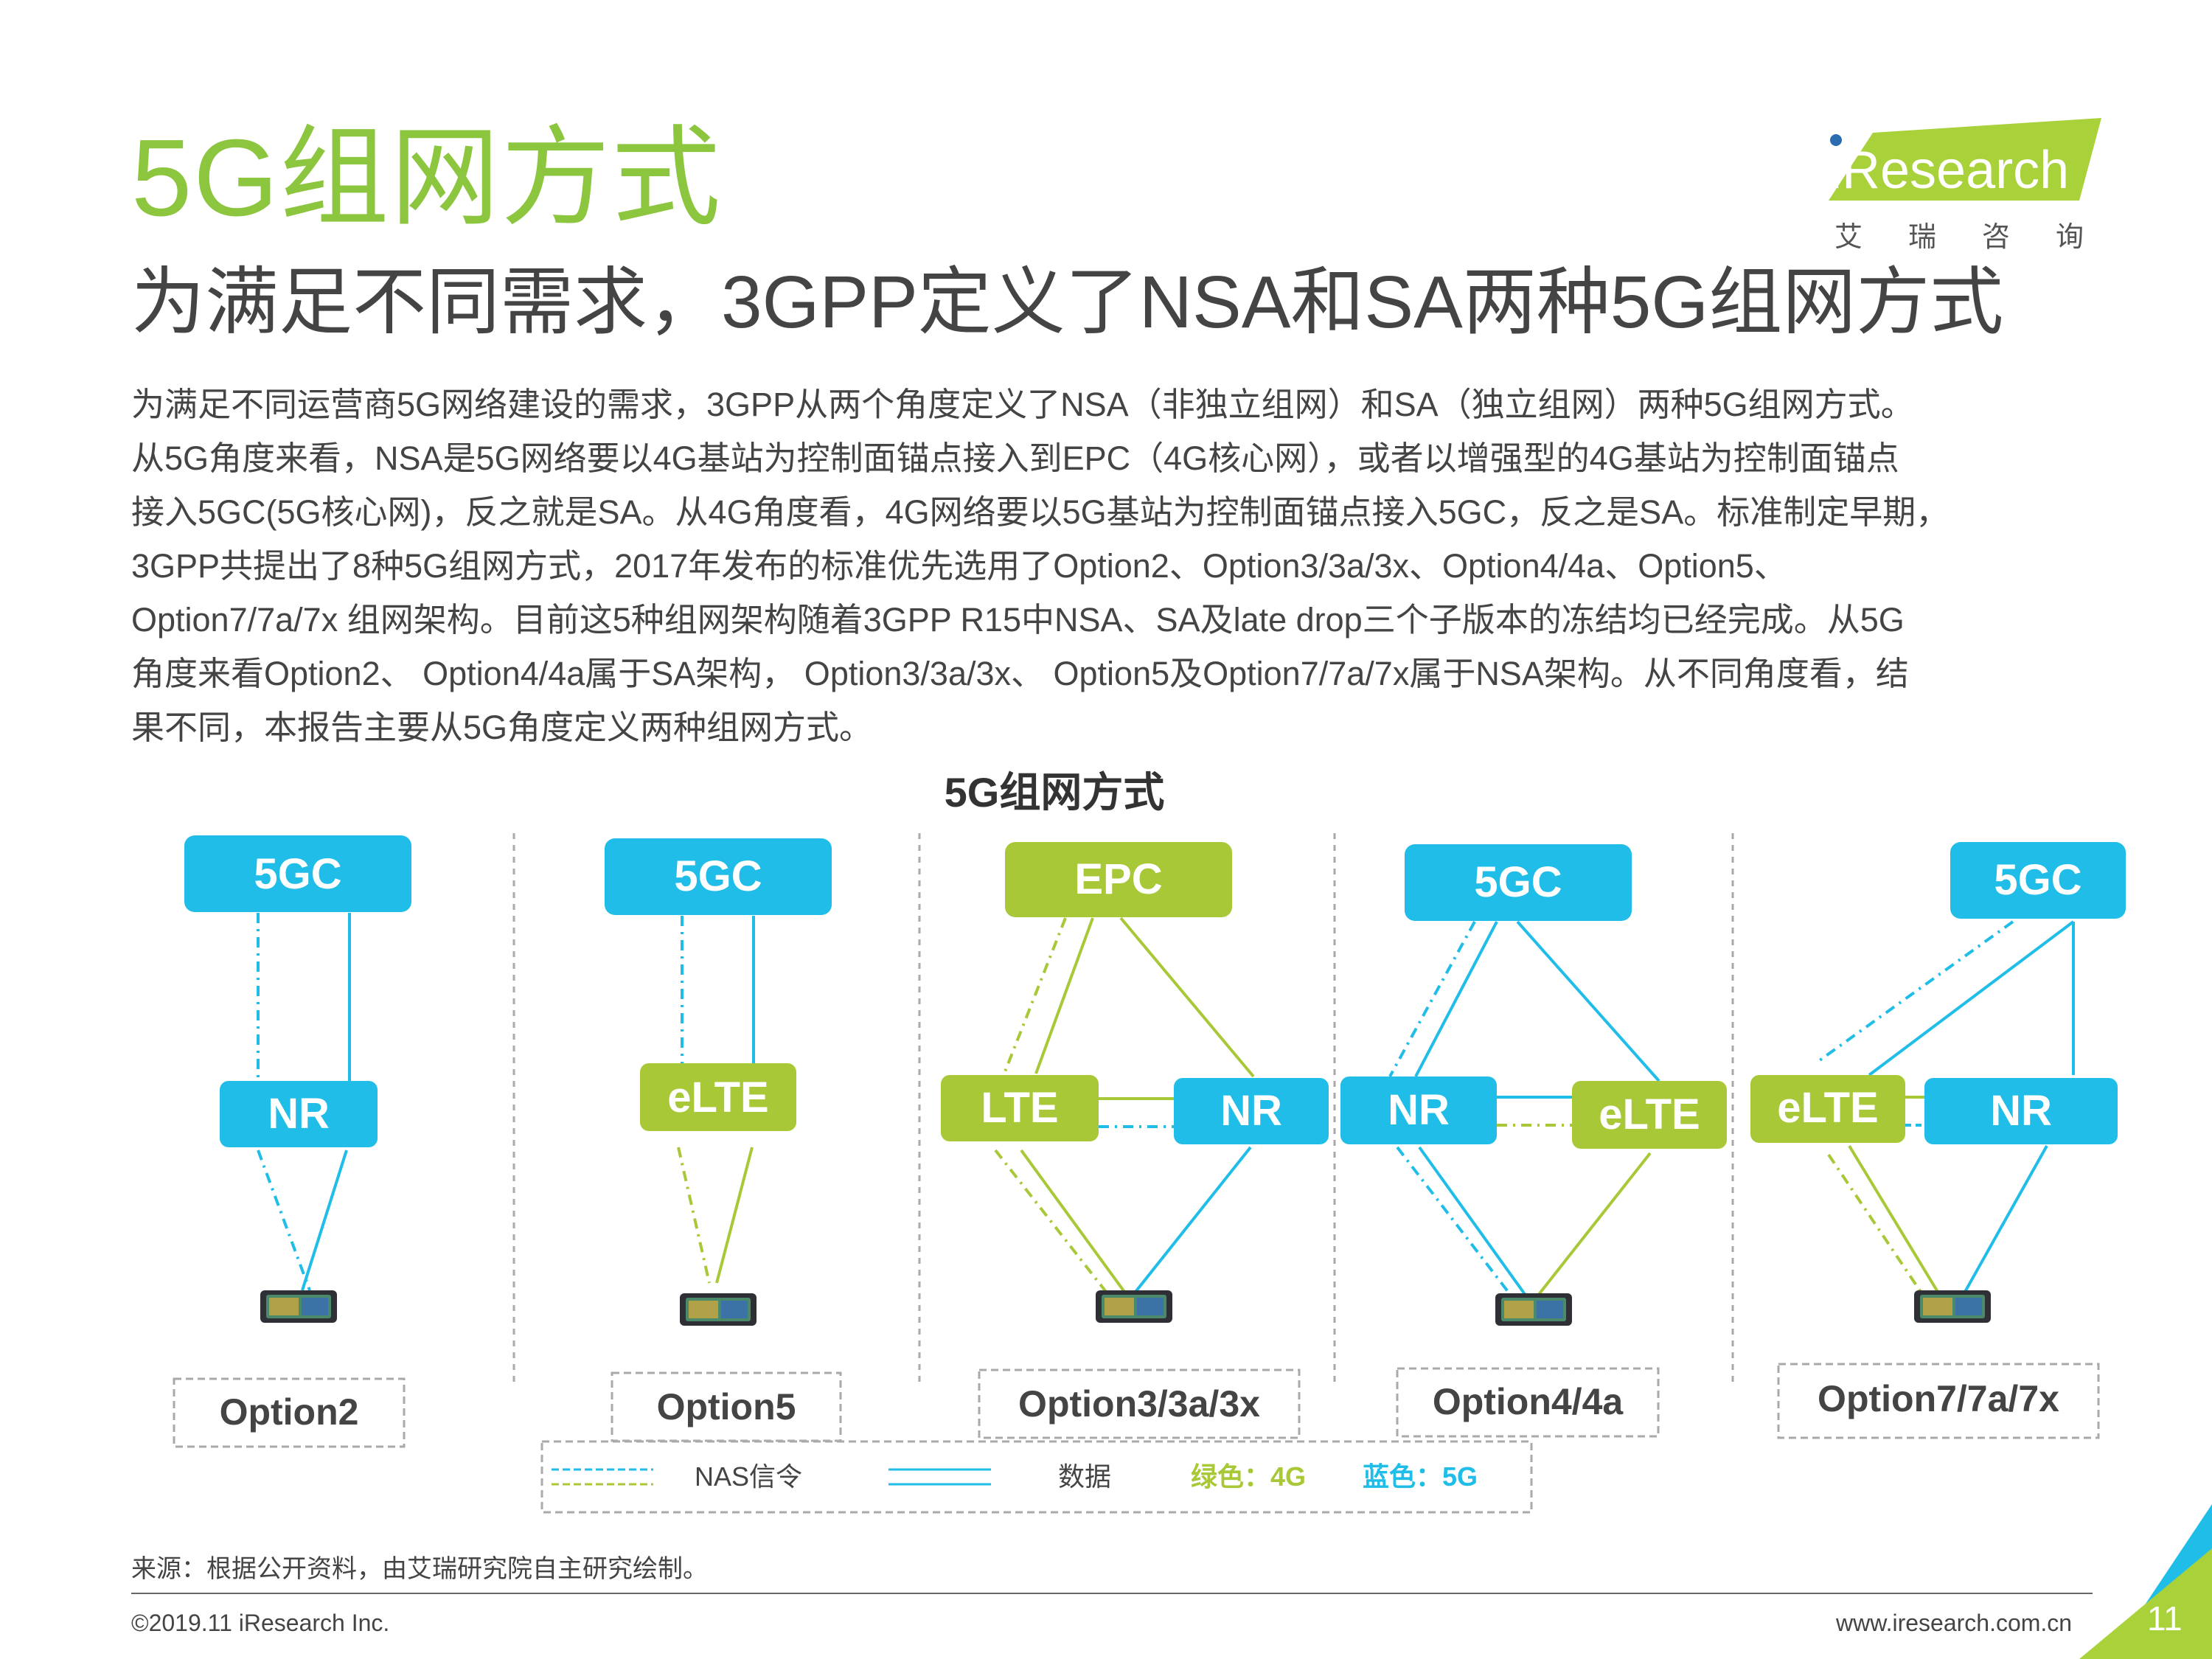  I want to click on option5-label-box: Option5, so click(726, 1406).